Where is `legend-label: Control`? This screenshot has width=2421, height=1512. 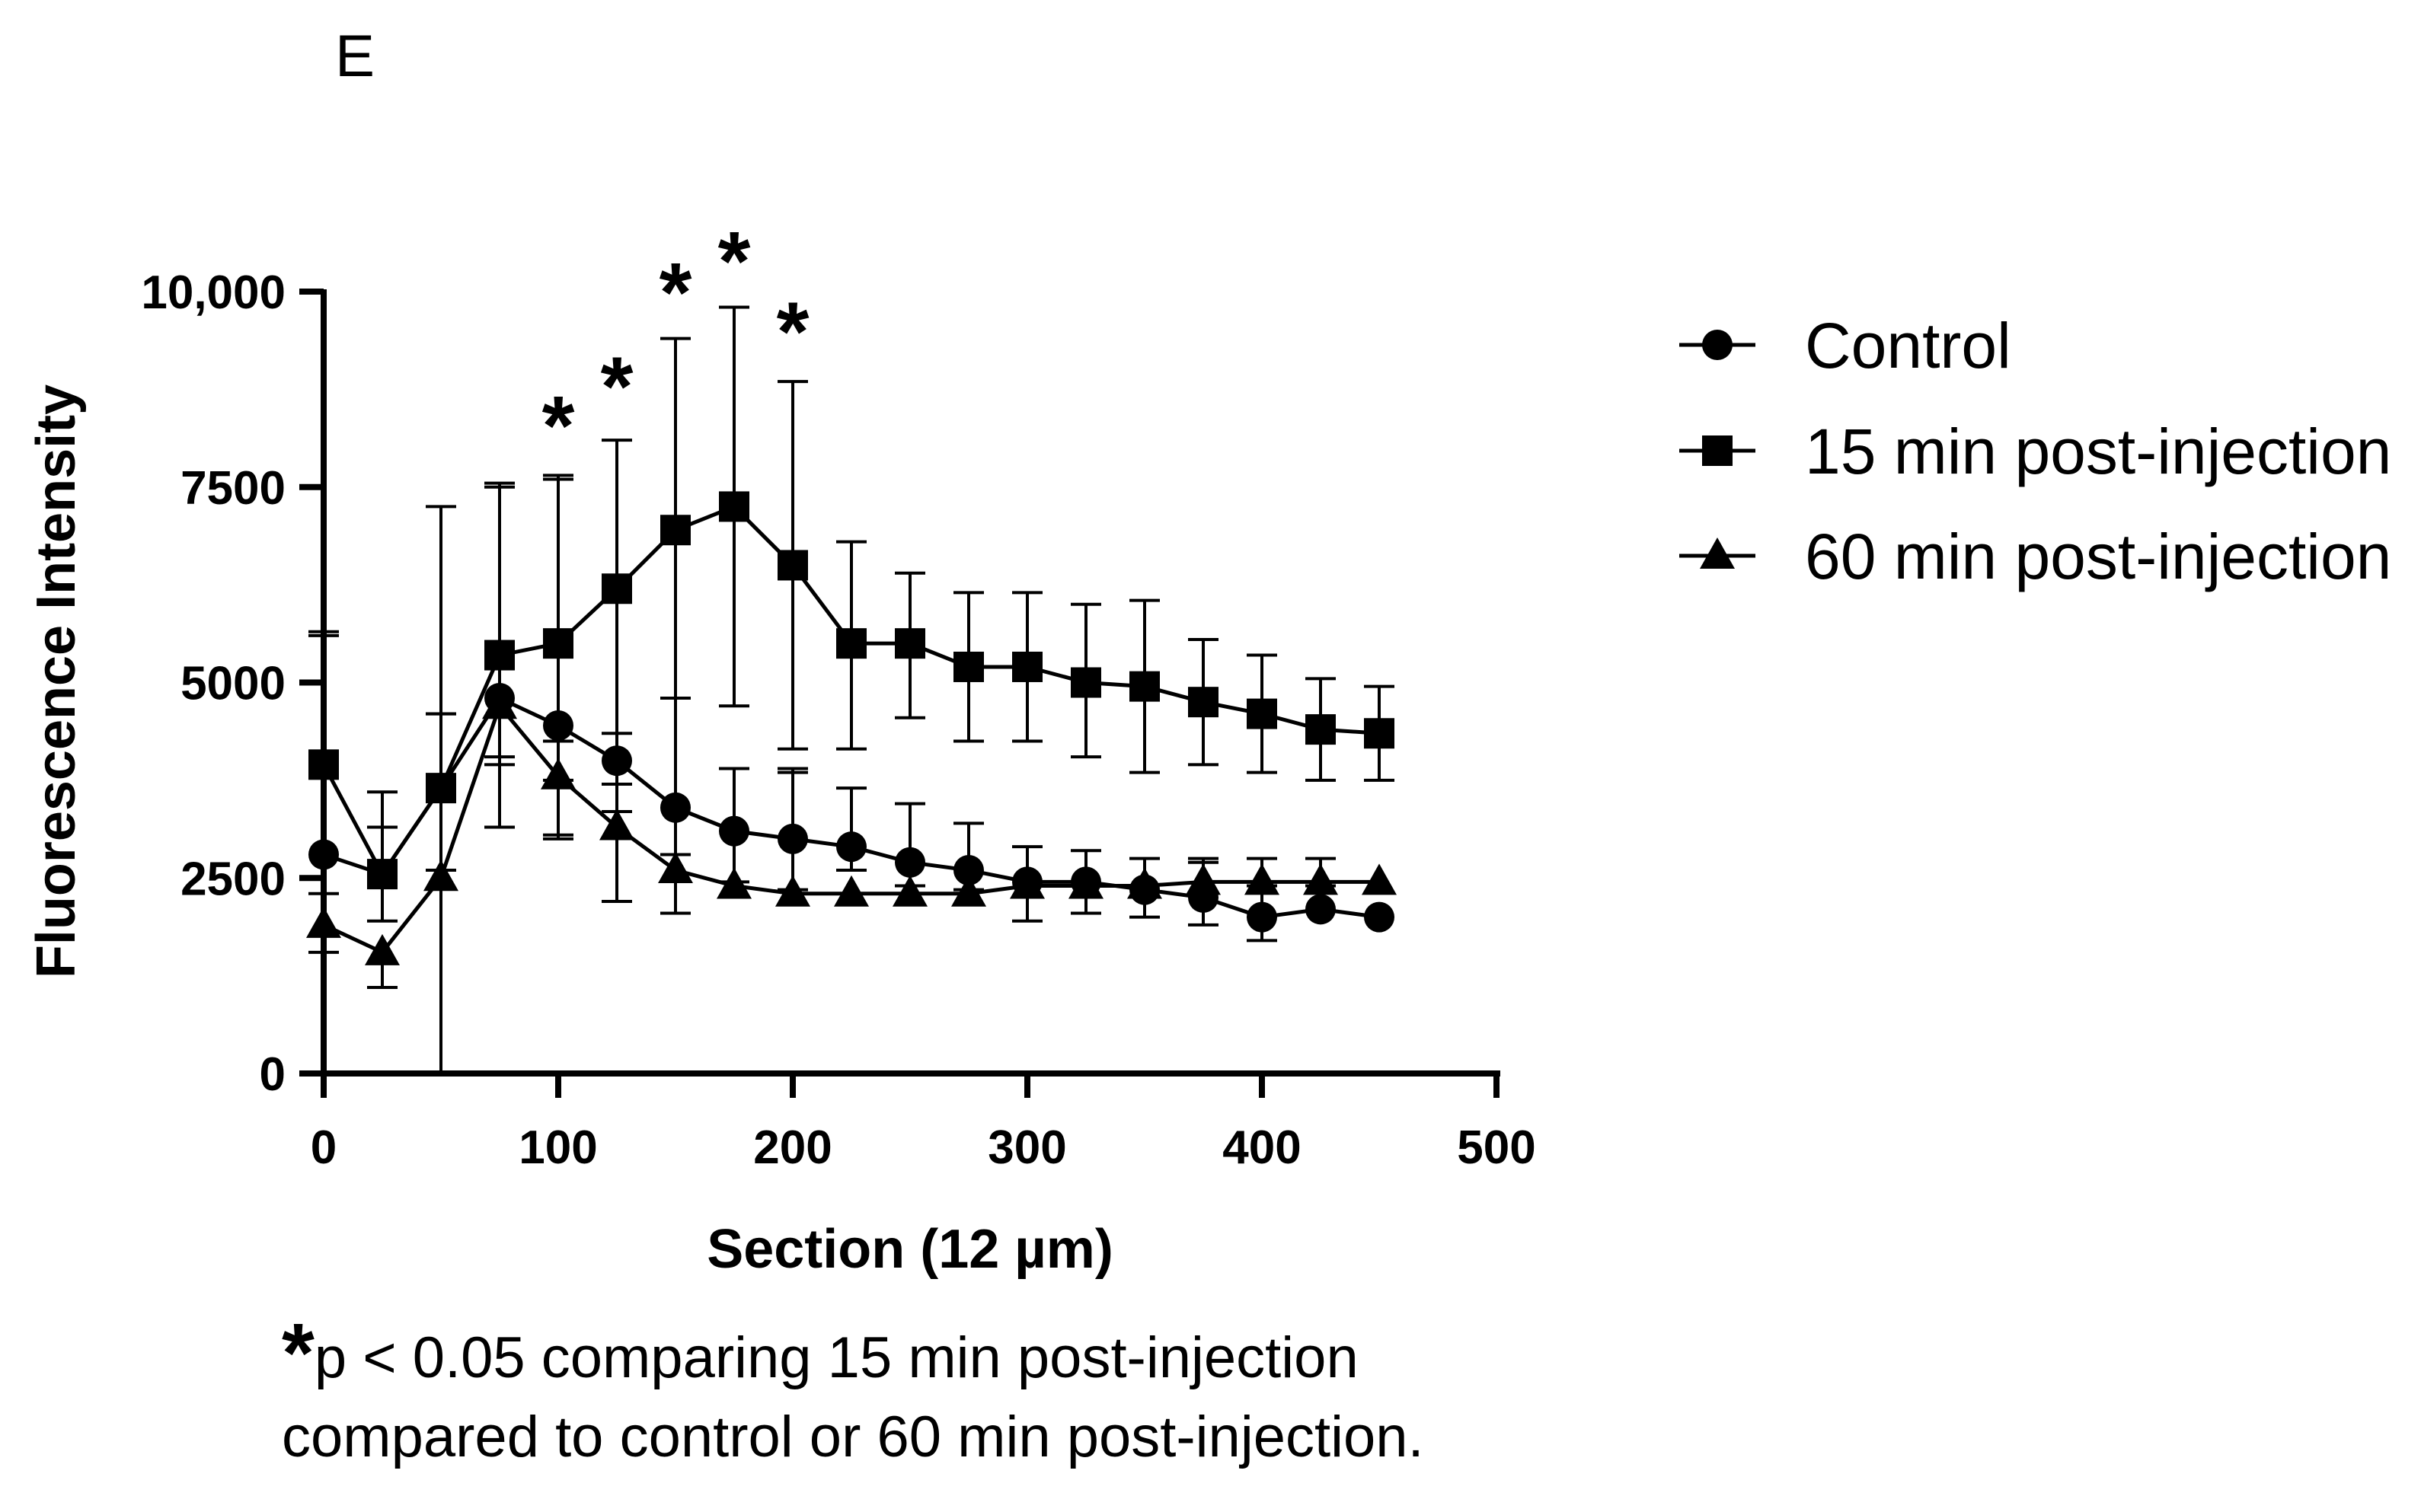 legend-label: Control is located at coordinates (1908, 345).